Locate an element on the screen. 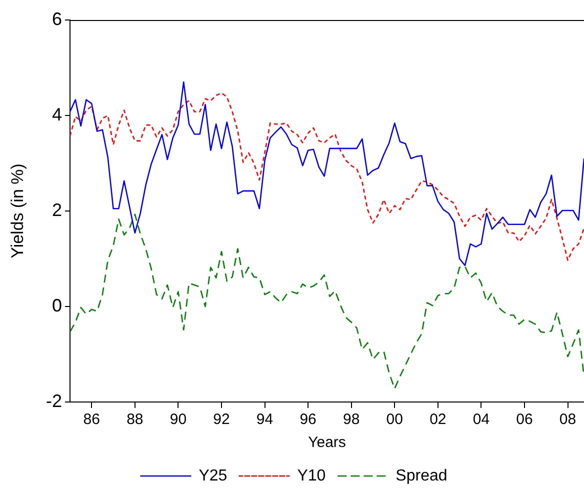  x-tick-label: 98 is located at coordinates (351, 419).